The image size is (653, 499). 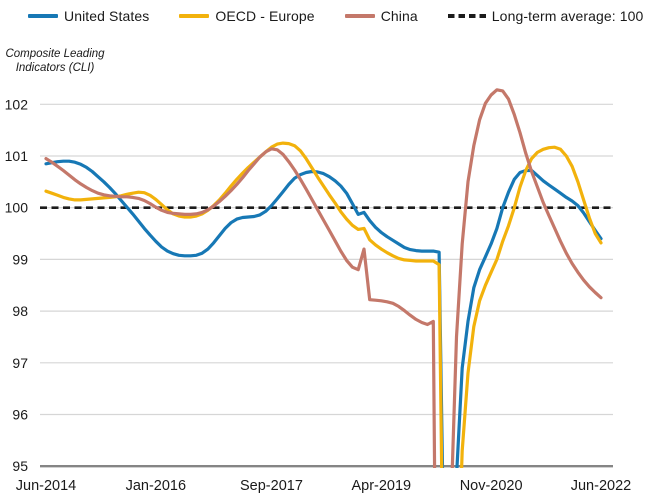 What do you see at coordinates (17, 156) in the screenshot?
I see `y-tick-label: 101` at bounding box center [17, 156].